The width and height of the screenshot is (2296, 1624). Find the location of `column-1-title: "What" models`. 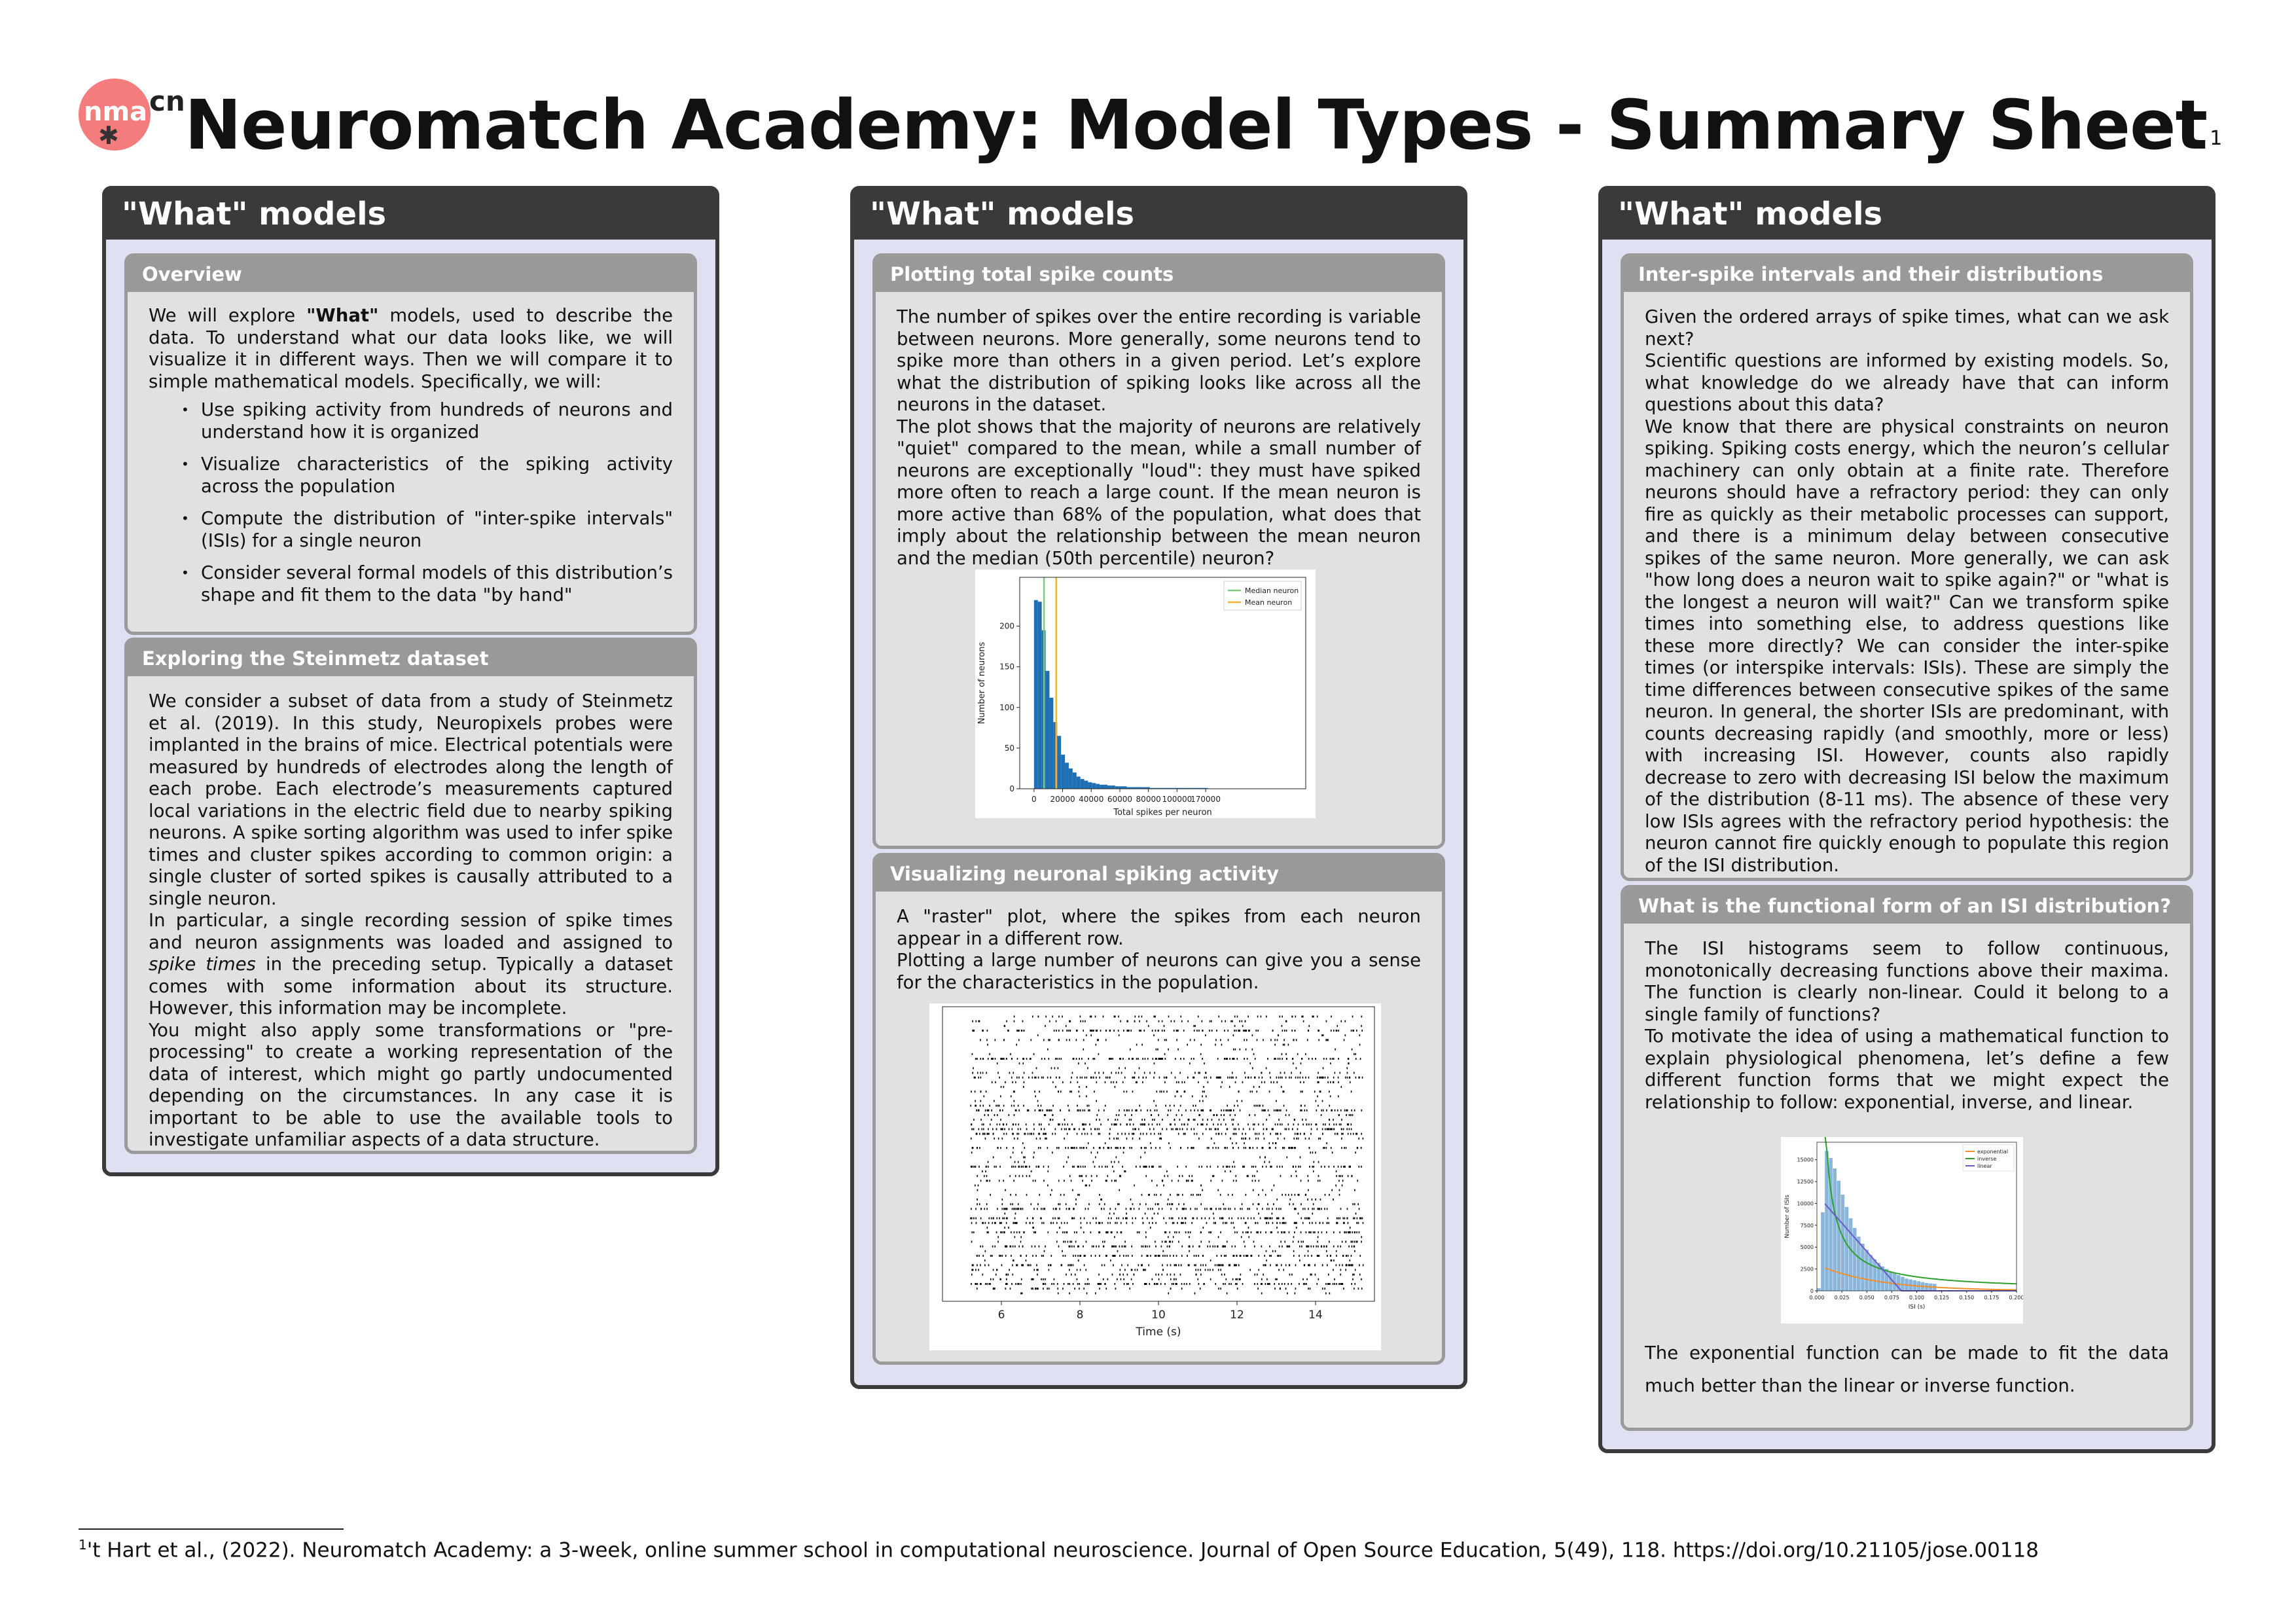

column-1-title: "What" models is located at coordinates (410, 215).